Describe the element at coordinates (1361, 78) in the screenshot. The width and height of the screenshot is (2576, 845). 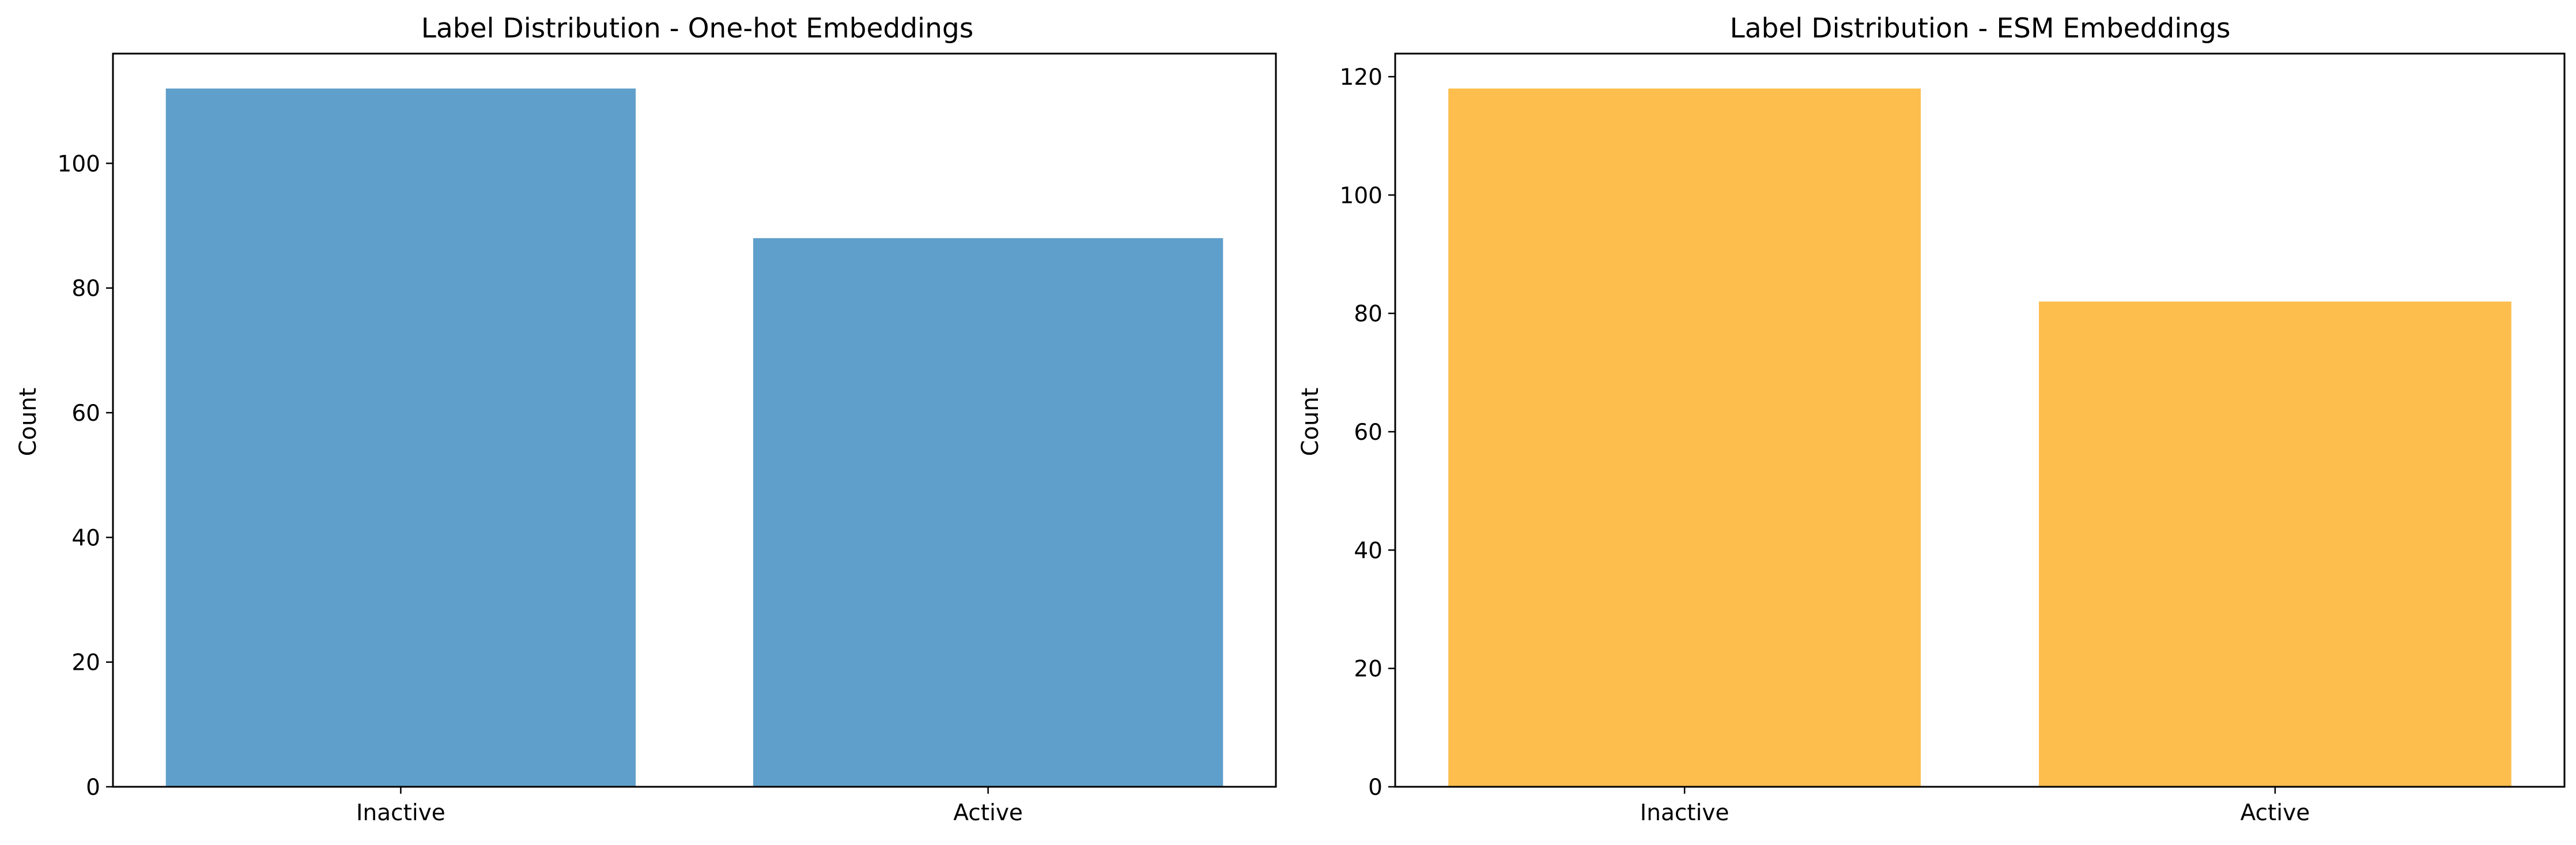
I see `y-tick-label: 120` at that location.